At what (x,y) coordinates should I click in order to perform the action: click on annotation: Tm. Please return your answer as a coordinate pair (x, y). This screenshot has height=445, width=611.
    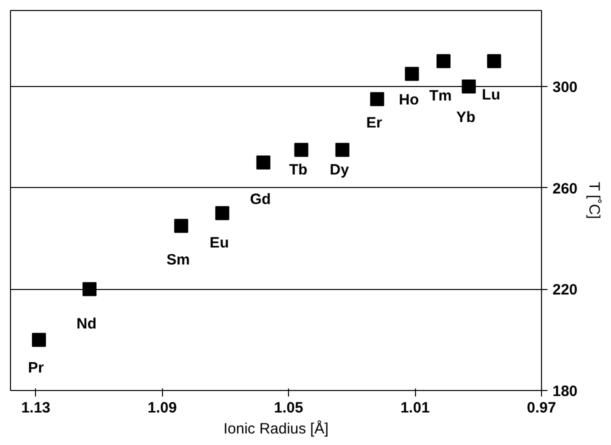
    Looking at the image, I should click on (440, 96).